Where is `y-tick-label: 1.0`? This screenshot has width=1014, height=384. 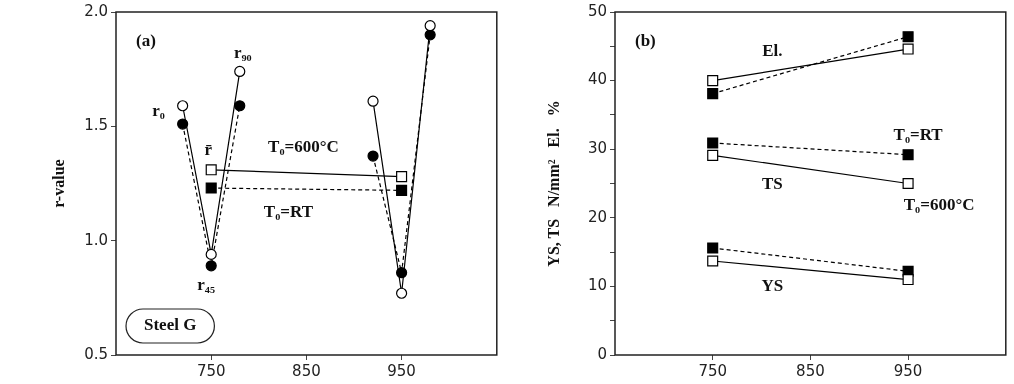 y-tick-label: 1.0 is located at coordinates (96, 239).